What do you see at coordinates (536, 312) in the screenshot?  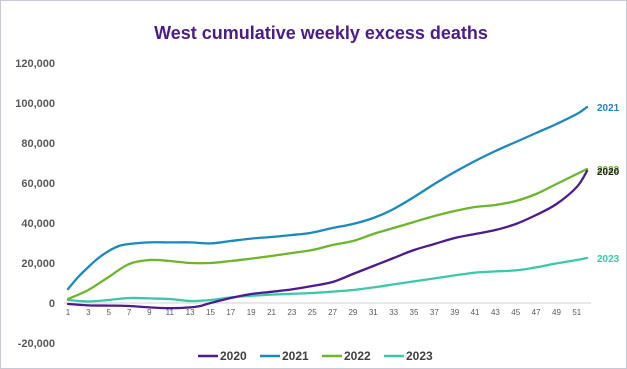 I see `x-tick-label: 47` at bounding box center [536, 312].